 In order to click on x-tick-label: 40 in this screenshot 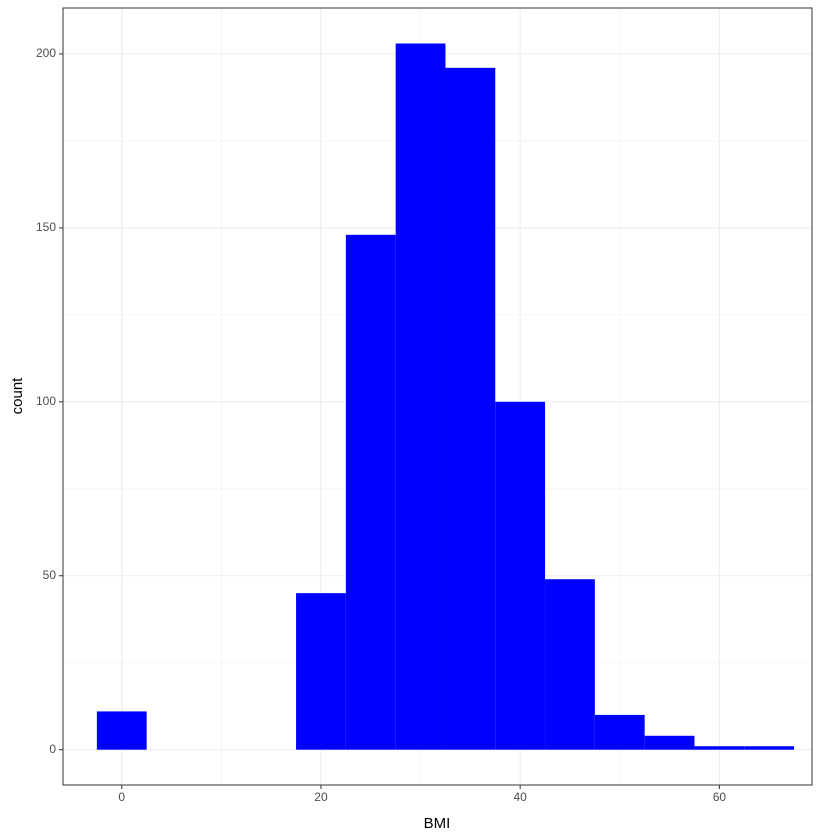, I will do `click(520, 797)`.